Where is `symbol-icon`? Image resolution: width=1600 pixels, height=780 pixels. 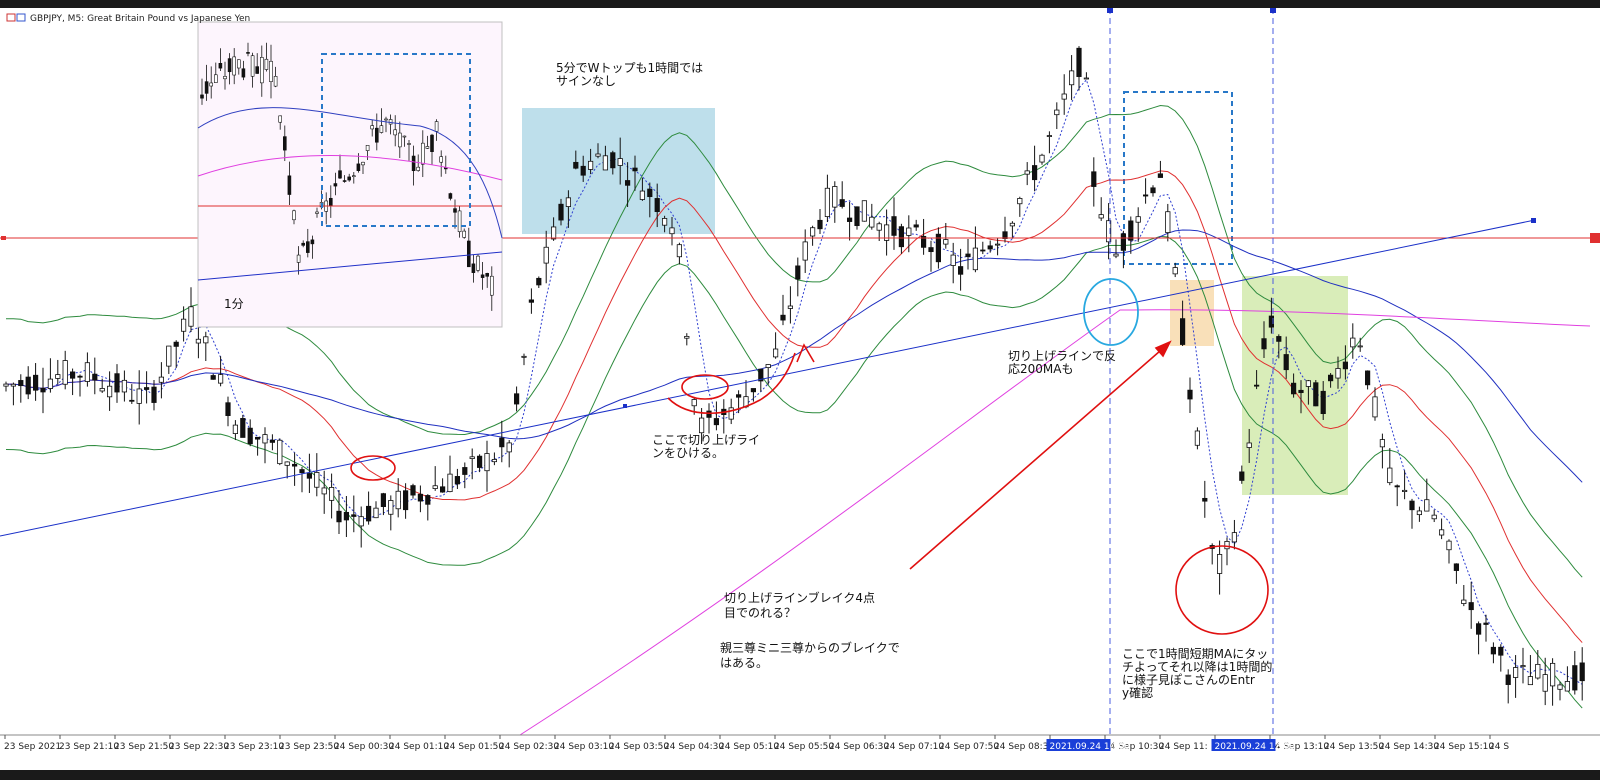 symbol-icon is located at coordinates (11, 17).